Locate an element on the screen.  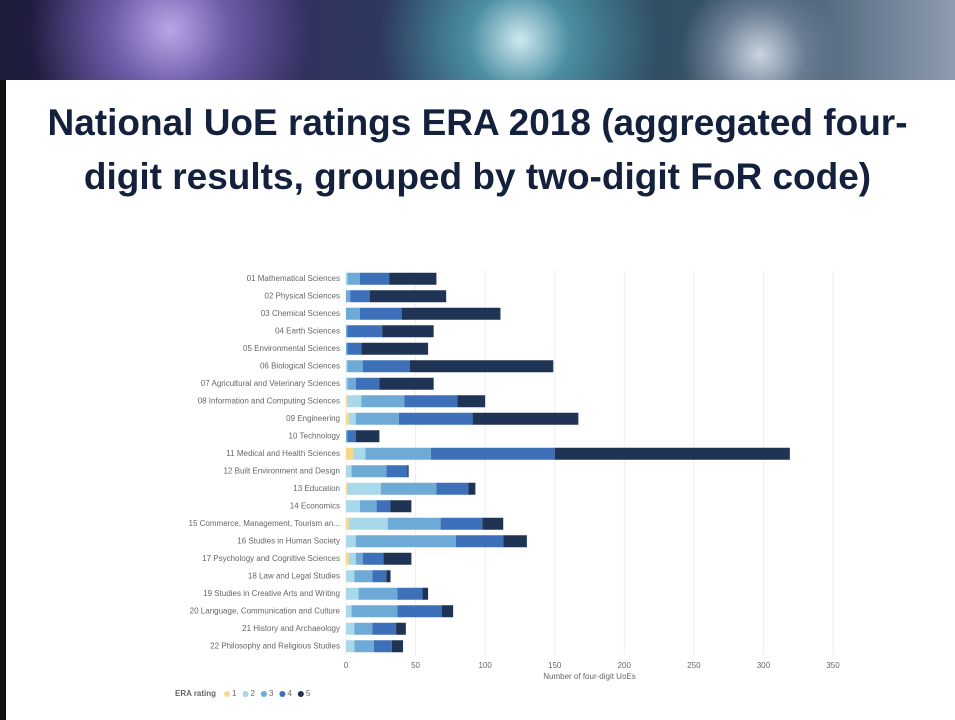
legend-label: 1 is located at coordinates (234, 693).